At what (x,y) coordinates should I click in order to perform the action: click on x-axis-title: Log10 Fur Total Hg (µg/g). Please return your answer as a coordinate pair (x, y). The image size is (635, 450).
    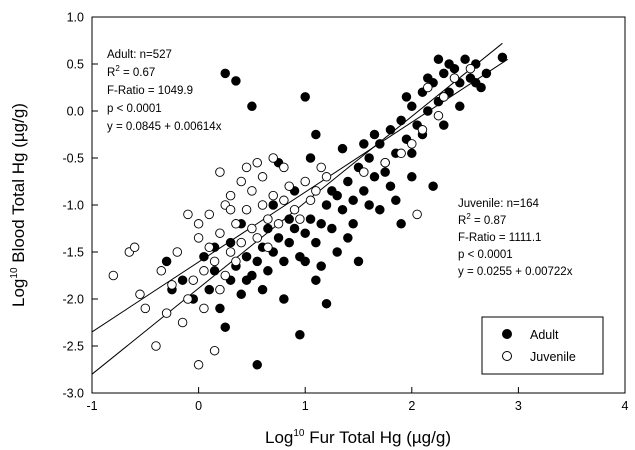
    Looking at the image, I should click on (358, 437).